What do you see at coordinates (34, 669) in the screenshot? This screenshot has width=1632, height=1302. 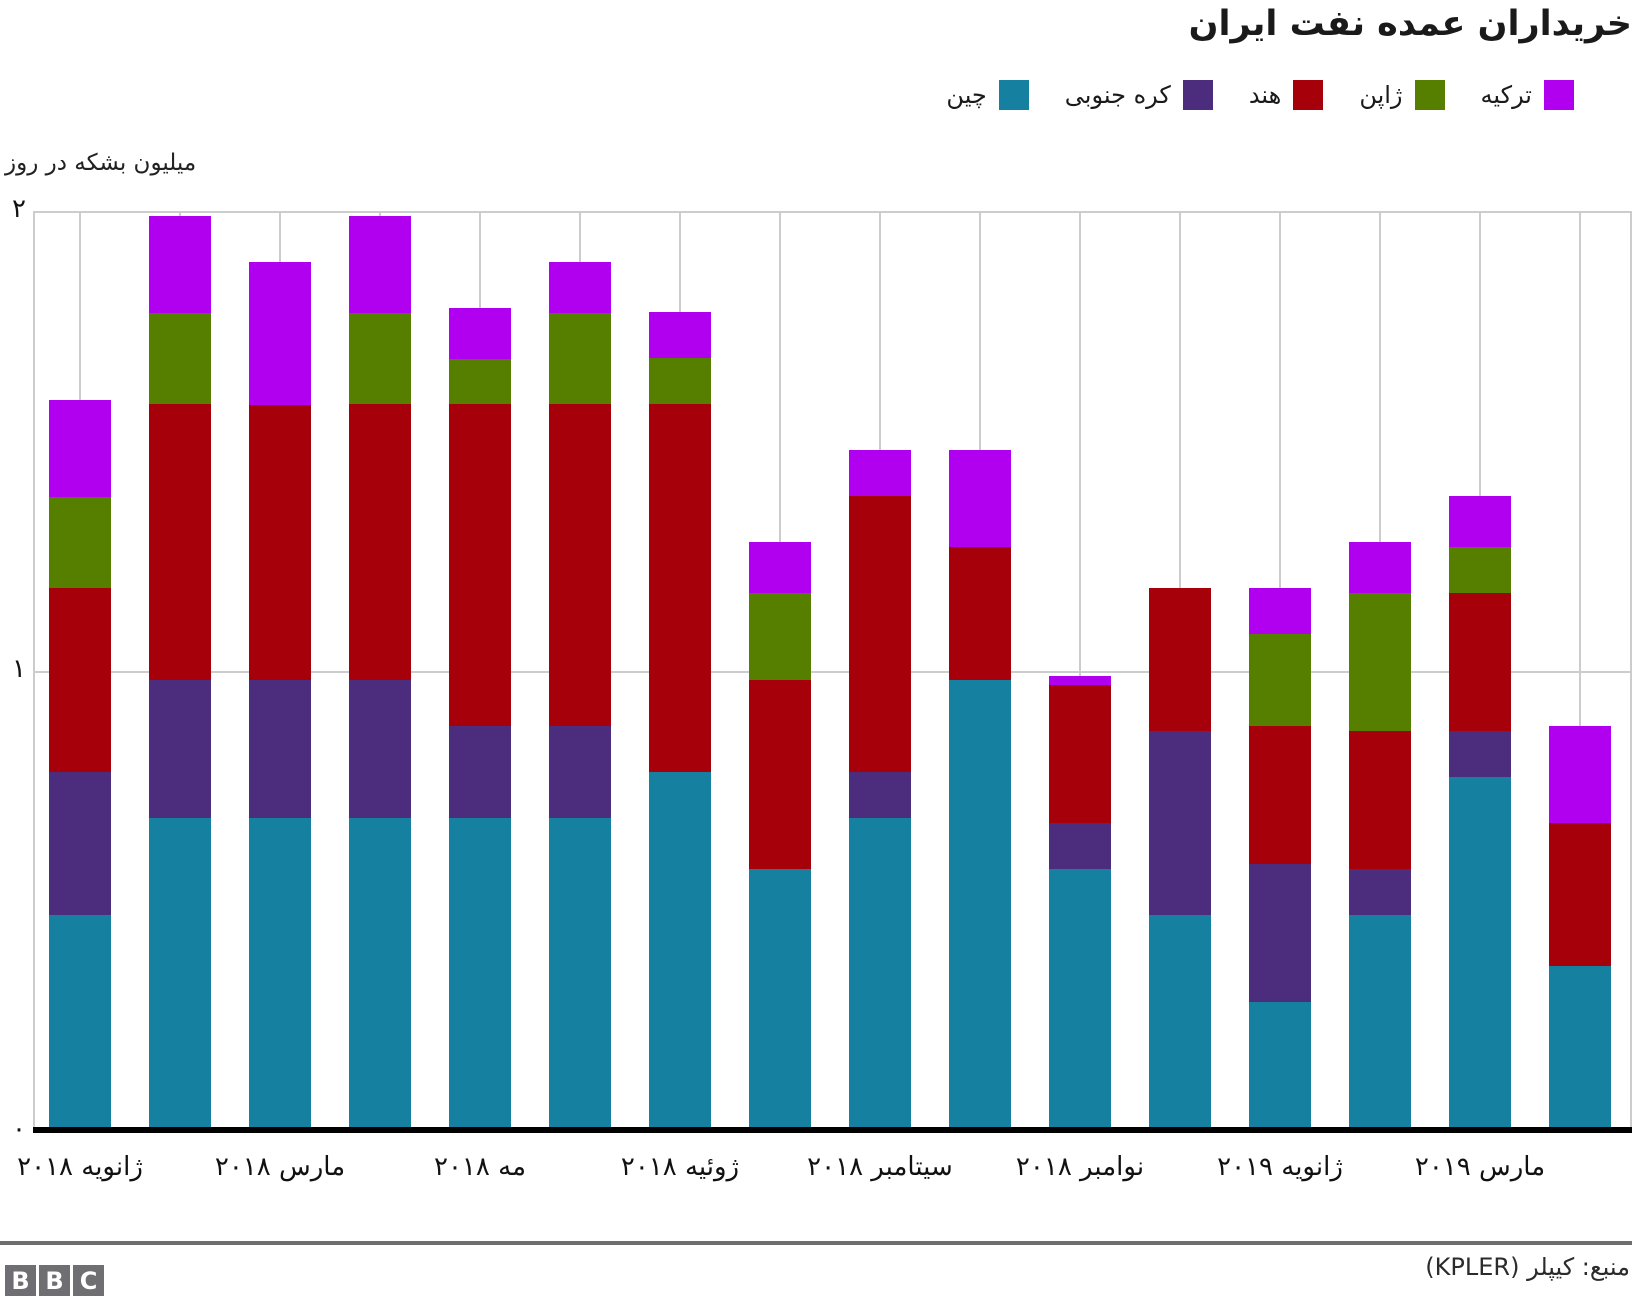 I see `plot-left-border` at bounding box center [34, 669].